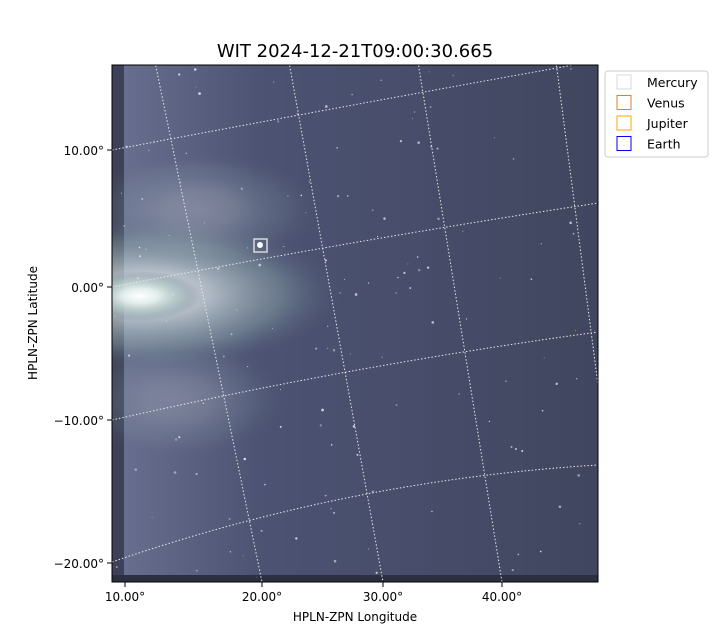 This screenshot has width=720, height=640. What do you see at coordinates (262, 597) in the screenshot?
I see `x-tick-label: 20.00°` at bounding box center [262, 597].